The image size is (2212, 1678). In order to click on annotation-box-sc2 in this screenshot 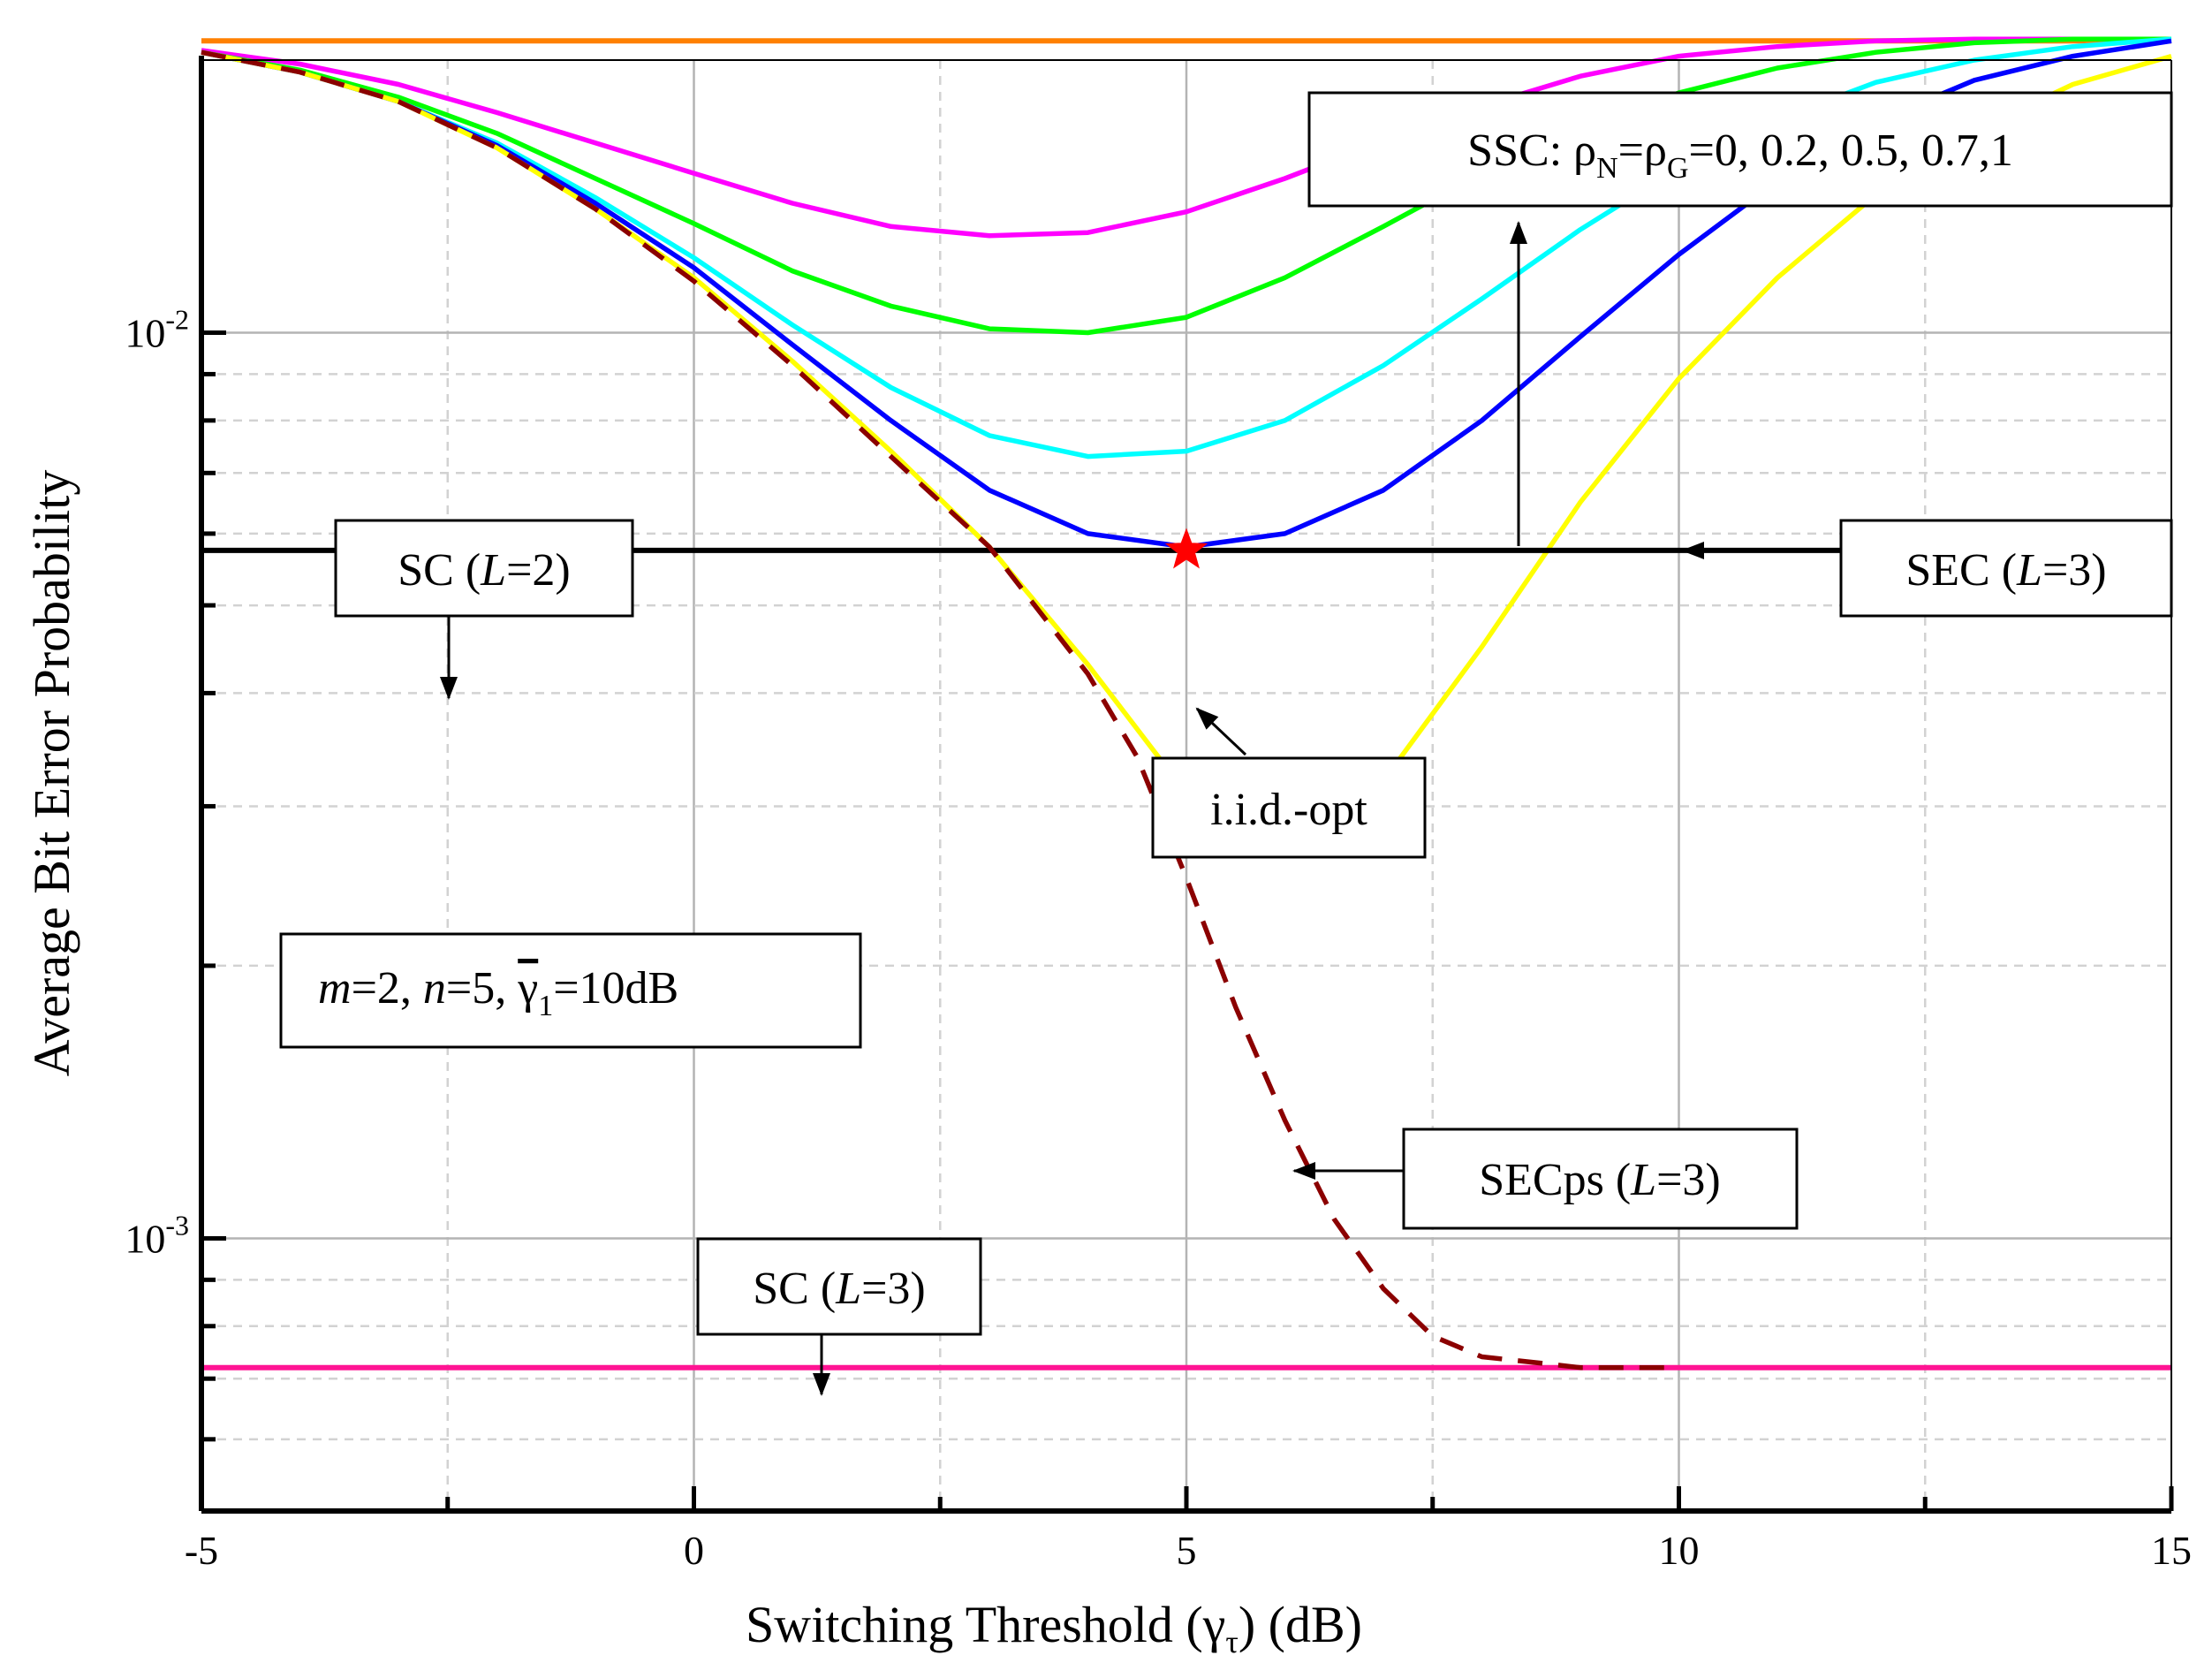, I will do `click(484, 568)`.